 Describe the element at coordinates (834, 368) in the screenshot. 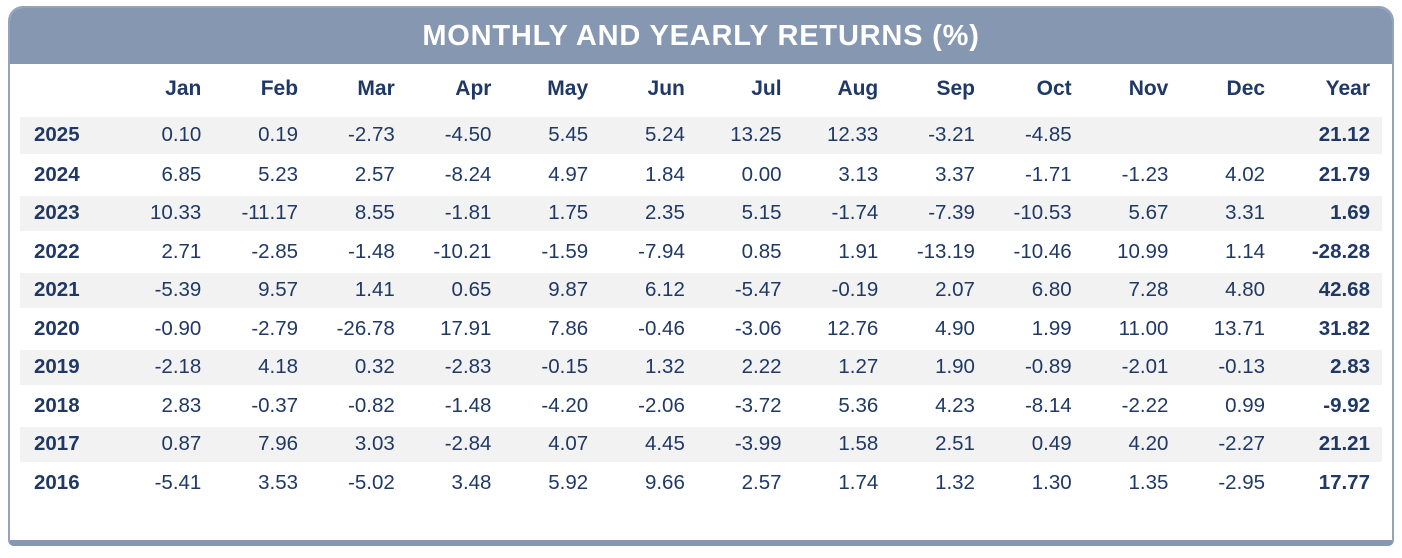

I see `cell-2019-aug: 1.27` at that location.